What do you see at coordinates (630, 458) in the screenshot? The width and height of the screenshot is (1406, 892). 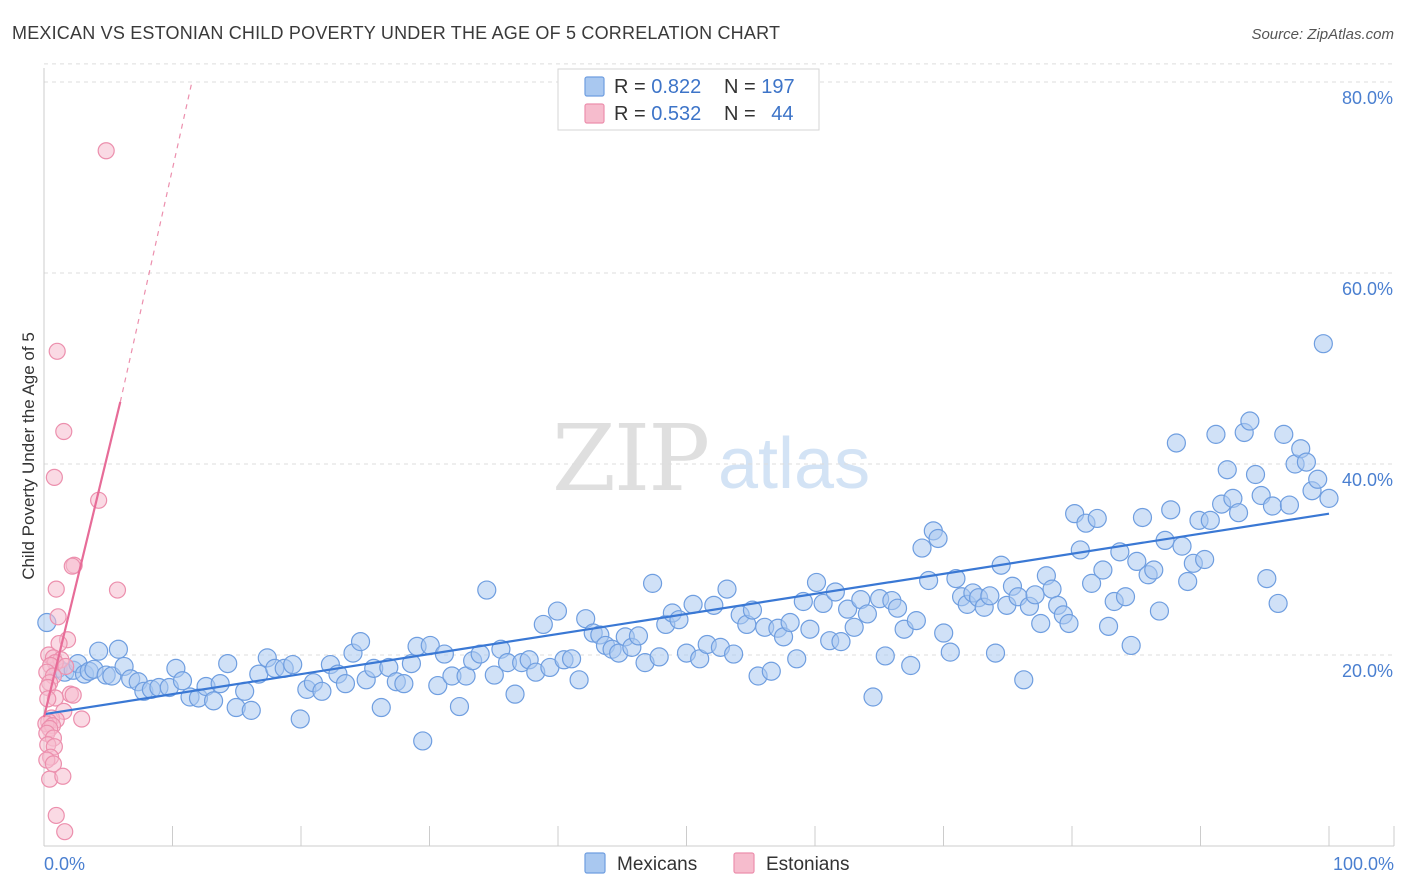 I see `watermark-zip: ZIP` at bounding box center [630, 458].